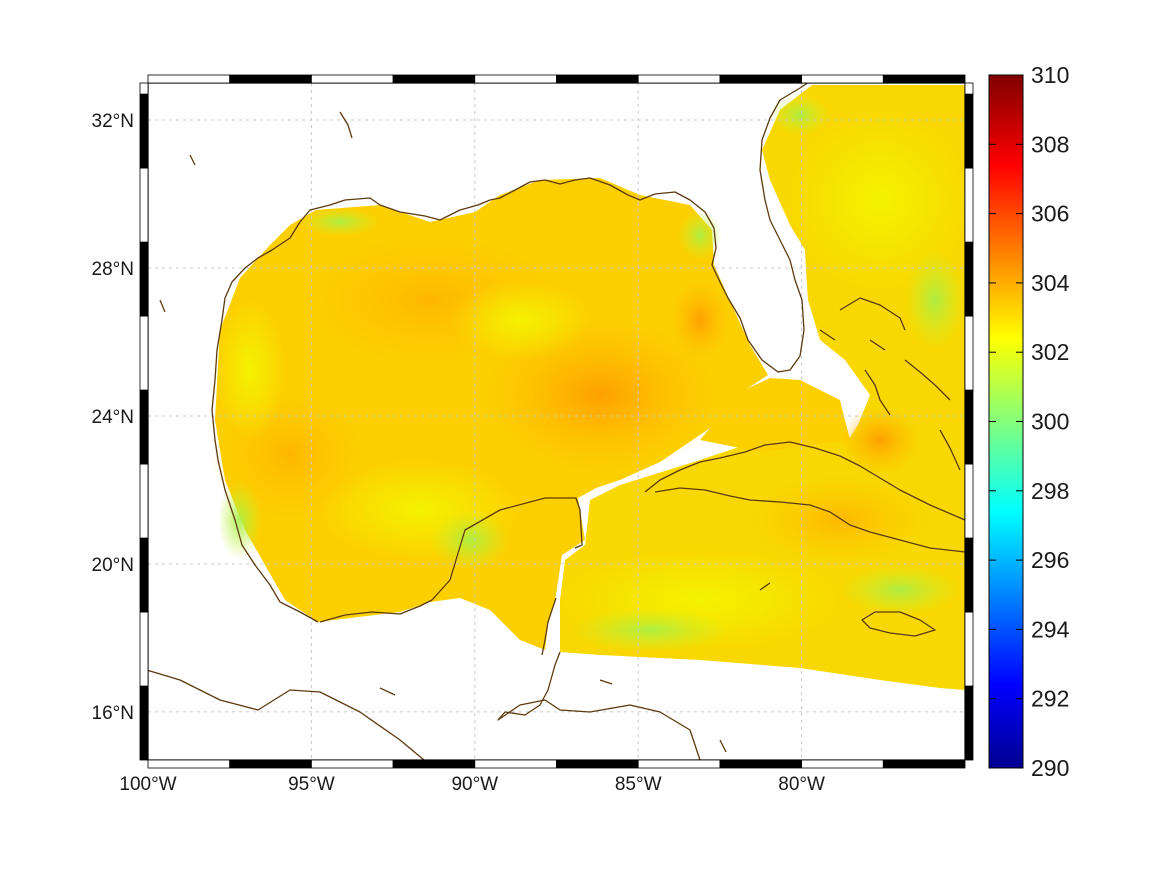 This screenshot has width=1167, height=875. I want to click on colorbar-tick-label: 308, so click(1050, 144).